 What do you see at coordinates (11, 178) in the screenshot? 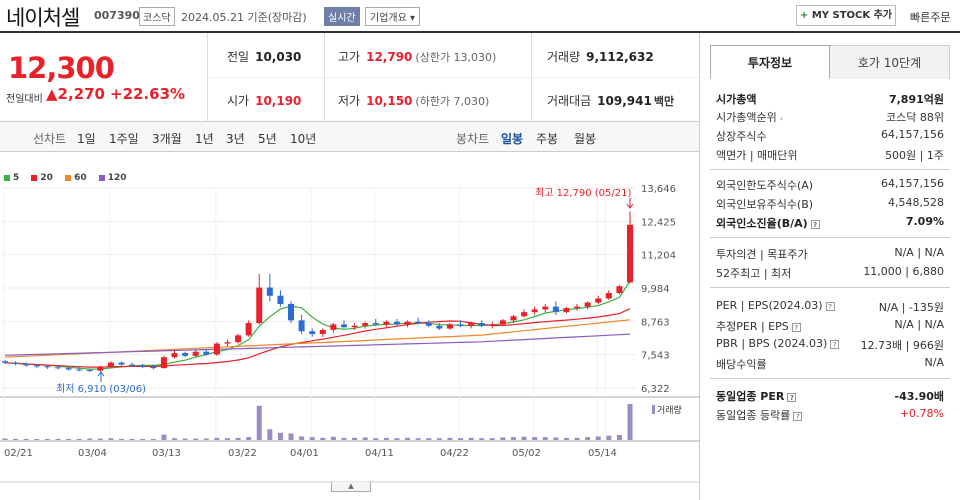
I see `legend-ma5: 5` at bounding box center [11, 178].